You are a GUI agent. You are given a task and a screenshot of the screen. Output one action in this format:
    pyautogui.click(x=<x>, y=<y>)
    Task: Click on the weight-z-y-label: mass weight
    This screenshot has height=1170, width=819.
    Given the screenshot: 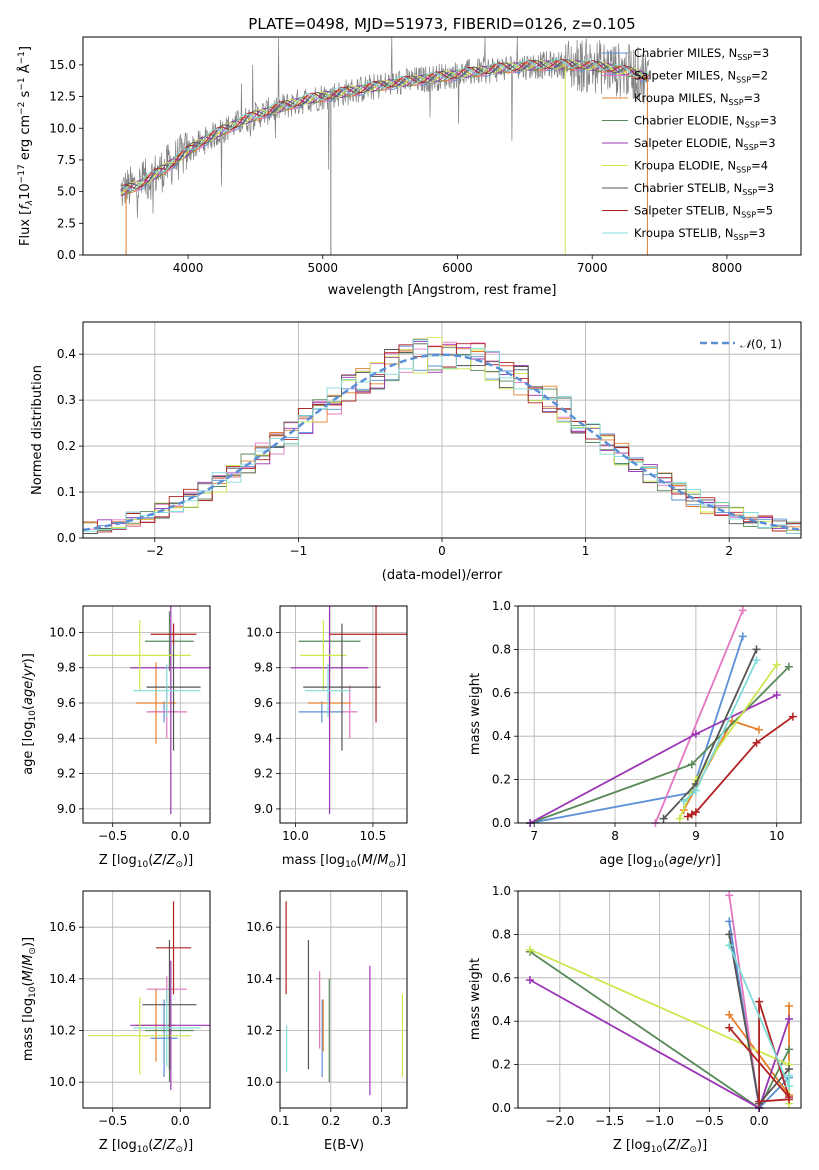 What is the action you would take?
    pyautogui.click(x=475, y=999)
    